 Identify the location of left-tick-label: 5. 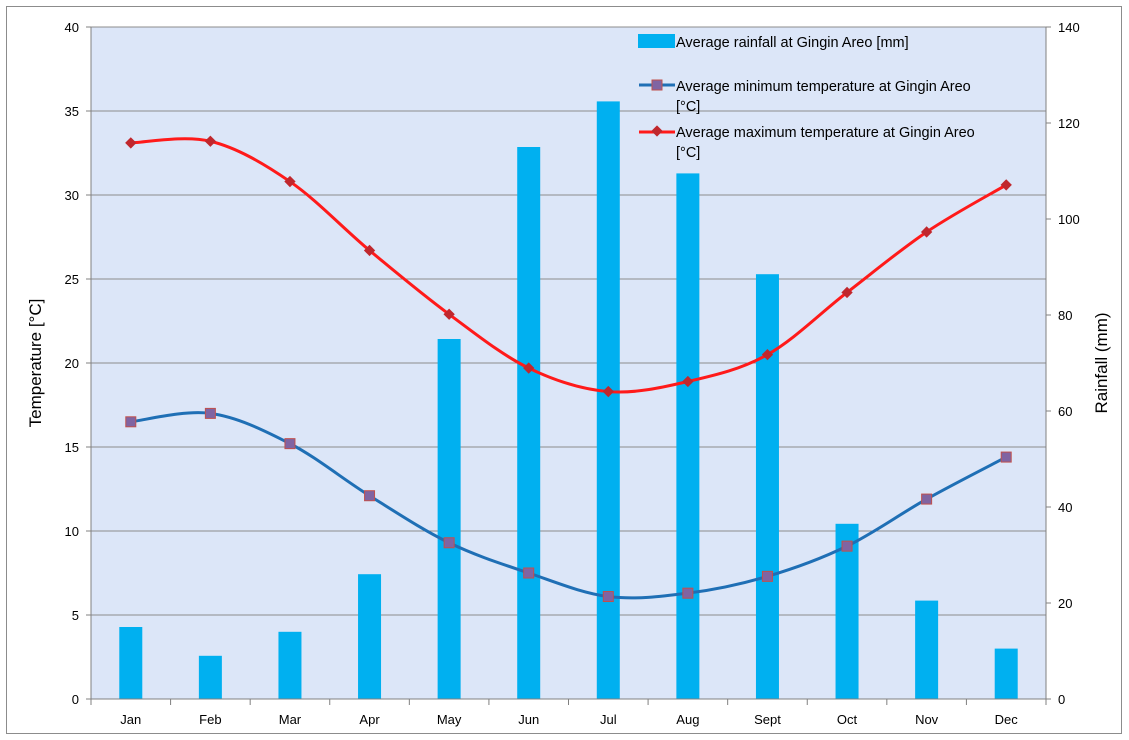
(75, 615).